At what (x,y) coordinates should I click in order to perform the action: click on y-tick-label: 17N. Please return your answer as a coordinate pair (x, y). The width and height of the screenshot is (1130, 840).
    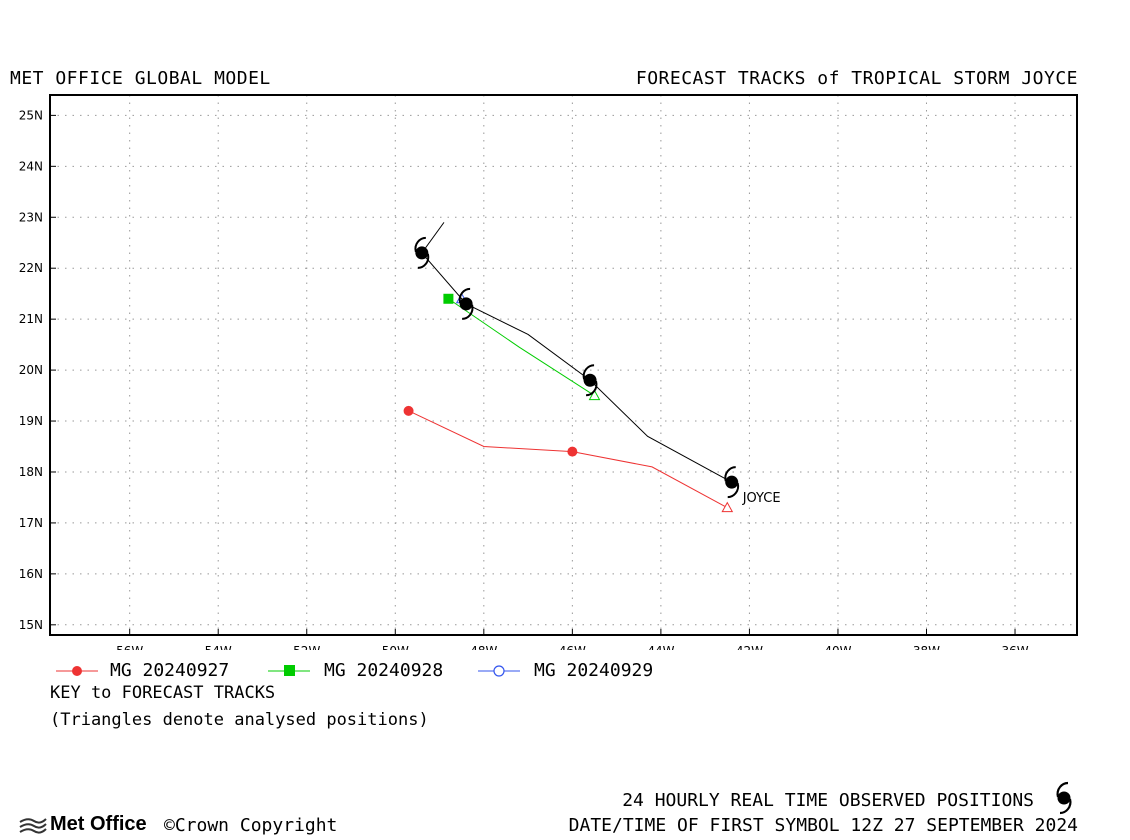
    Looking at the image, I should click on (31, 523).